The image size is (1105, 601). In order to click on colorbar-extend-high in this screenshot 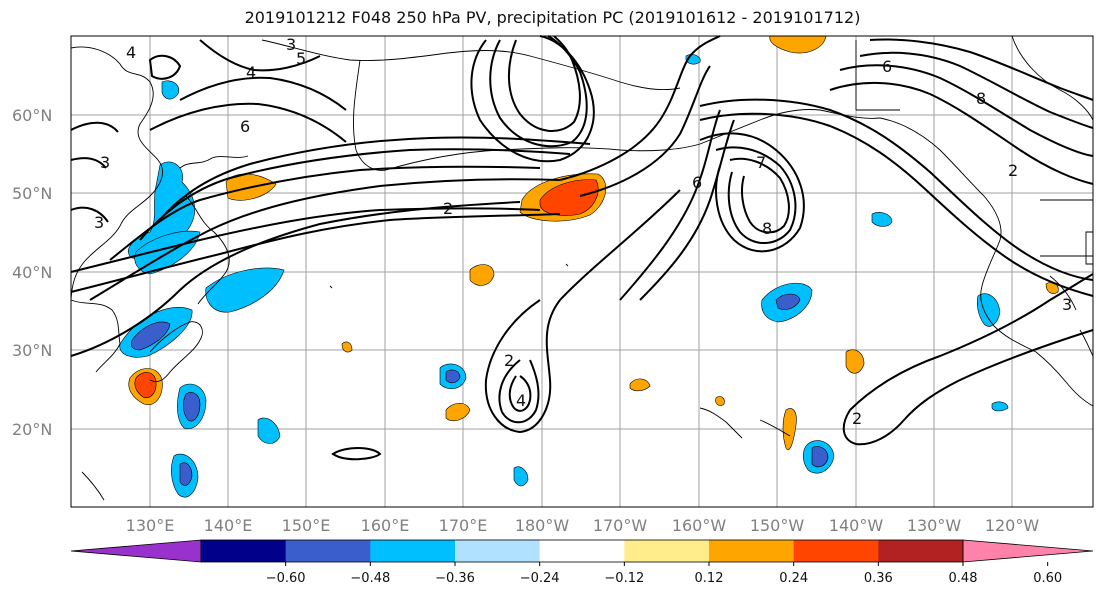, I will do `click(1028, 551)`.